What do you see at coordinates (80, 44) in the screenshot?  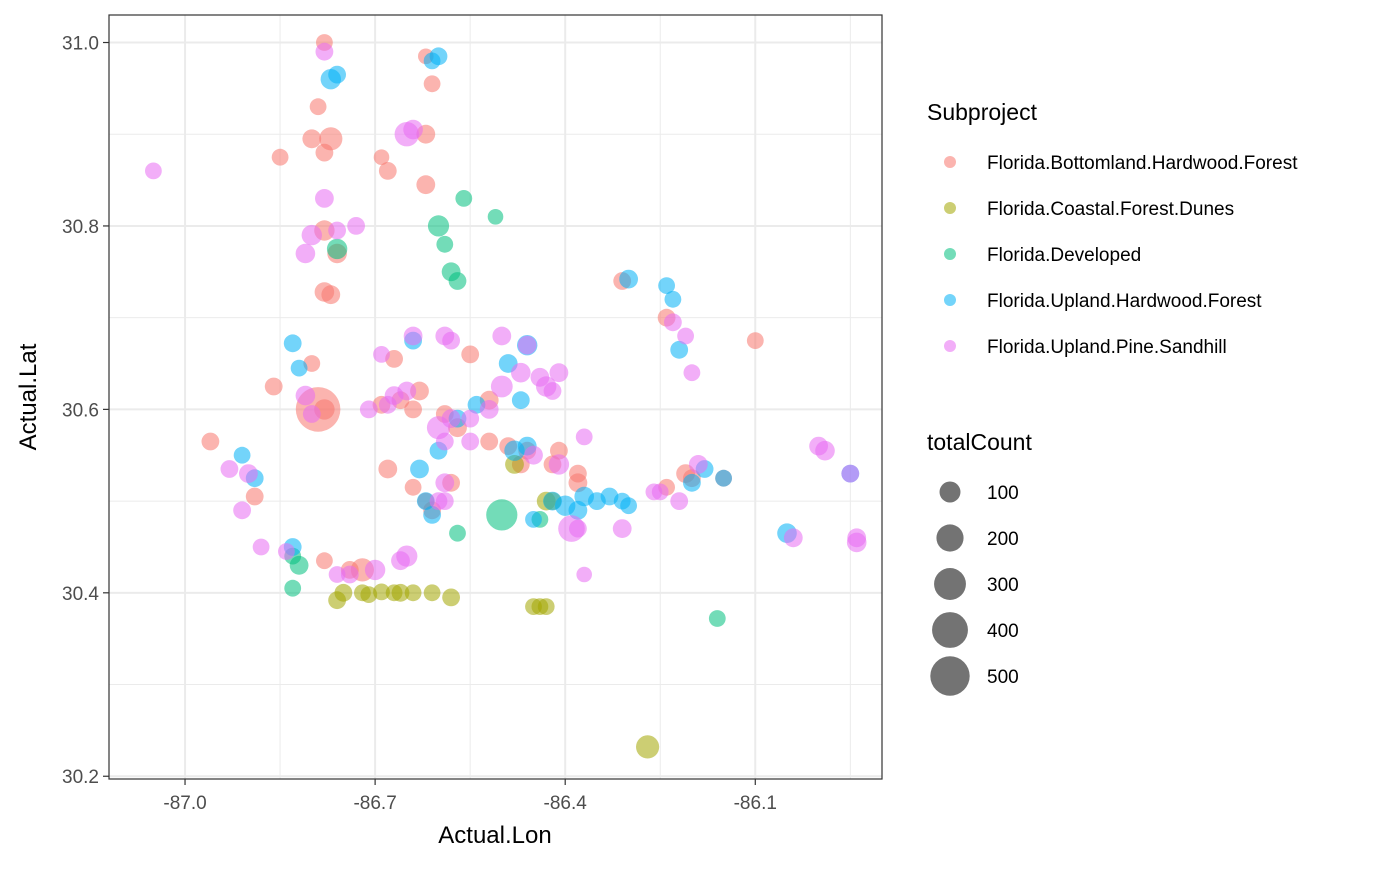 I see `y-tick-label: 31.0` at bounding box center [80, 44].